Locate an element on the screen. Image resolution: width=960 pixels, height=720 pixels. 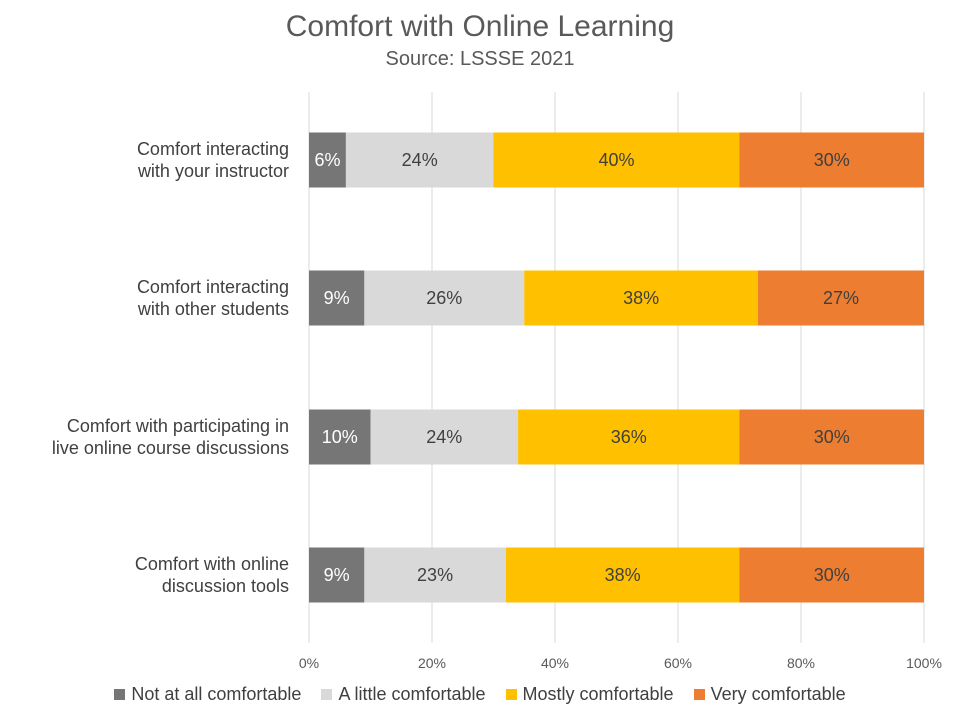
chart-subtitle: Source: LSSSE 2021 is located at coordinates (480, 59).